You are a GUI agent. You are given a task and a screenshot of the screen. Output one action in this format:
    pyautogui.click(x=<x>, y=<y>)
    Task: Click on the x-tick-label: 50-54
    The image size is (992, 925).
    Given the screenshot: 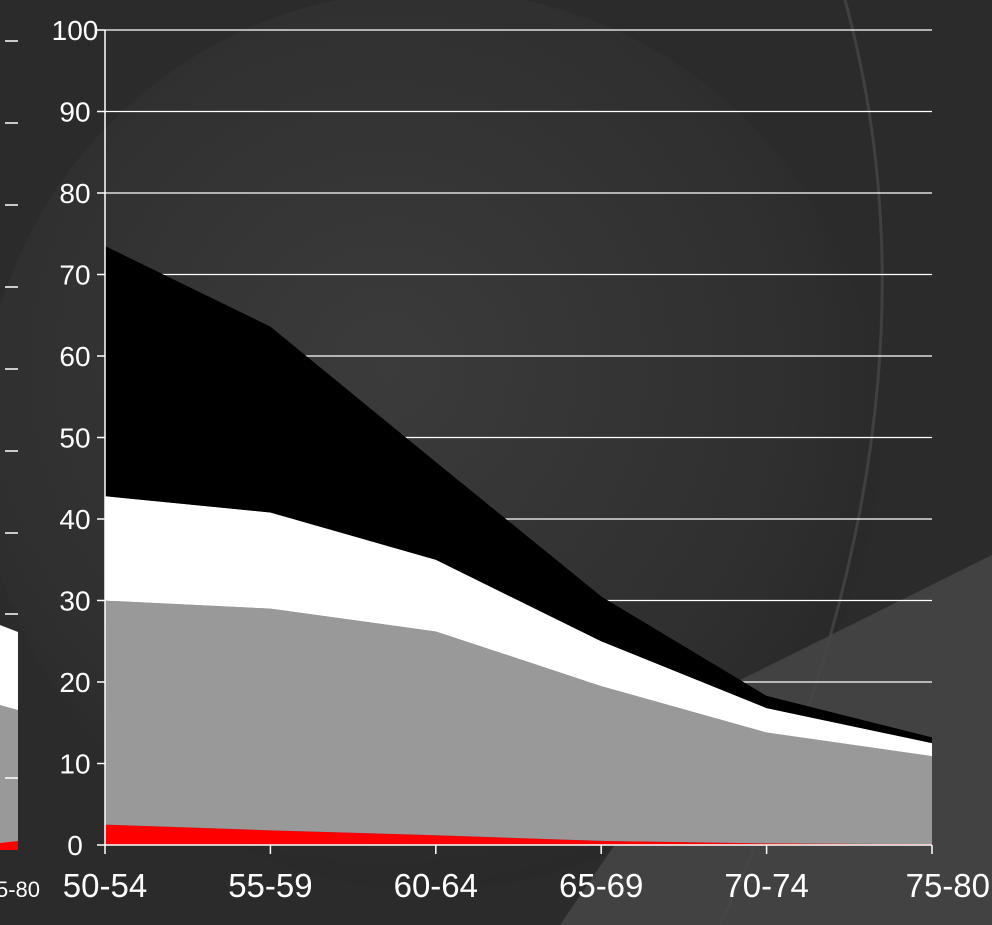 What is the action you would take?
    pyautogui.click(x=105, y=885)
    